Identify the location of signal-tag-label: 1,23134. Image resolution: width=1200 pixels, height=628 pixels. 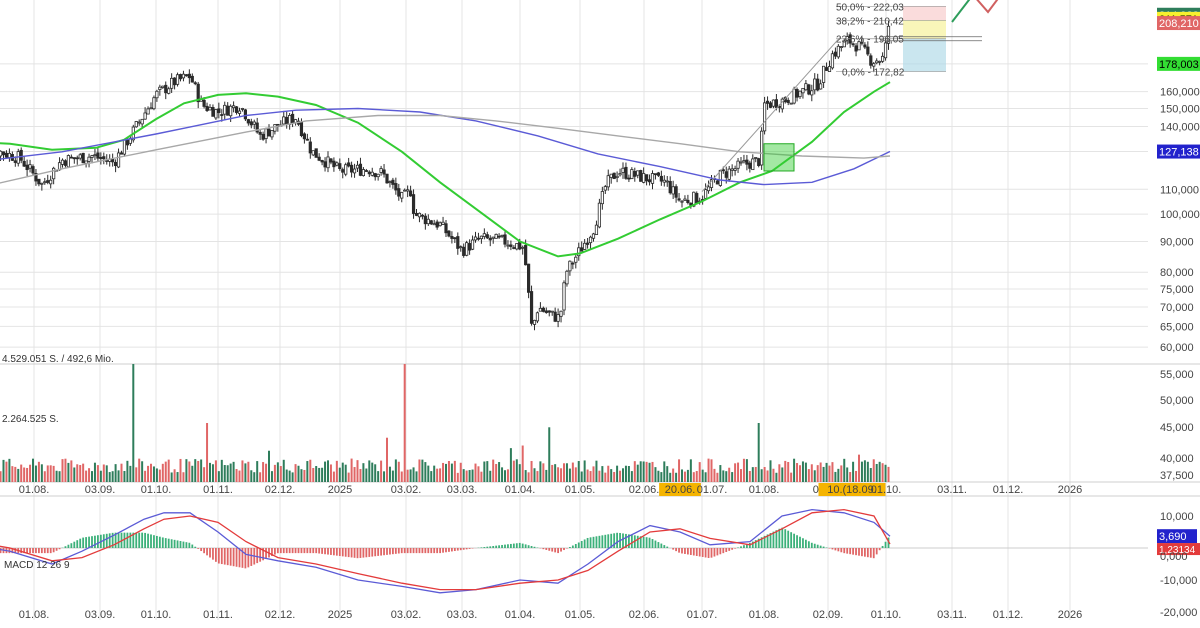
(1177, 550).